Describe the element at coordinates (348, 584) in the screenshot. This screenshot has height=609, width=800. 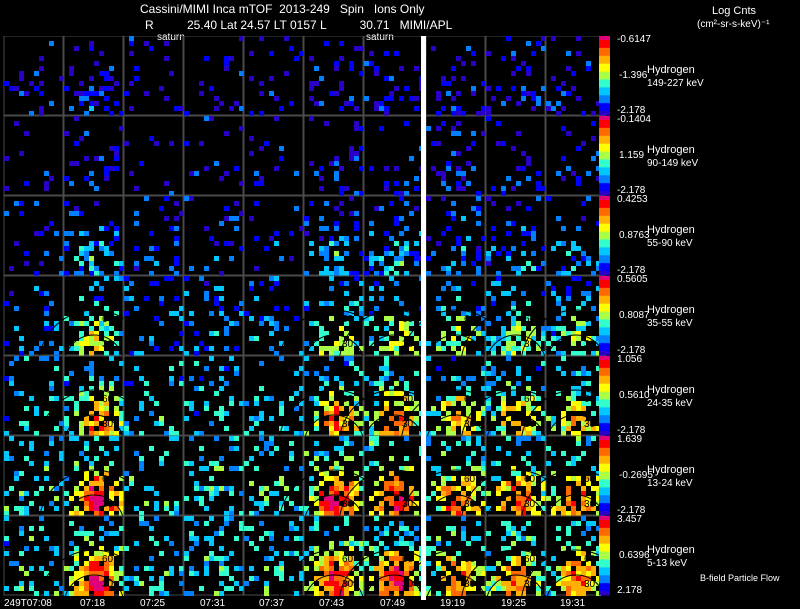
I see `contour-label: 30` at that location.